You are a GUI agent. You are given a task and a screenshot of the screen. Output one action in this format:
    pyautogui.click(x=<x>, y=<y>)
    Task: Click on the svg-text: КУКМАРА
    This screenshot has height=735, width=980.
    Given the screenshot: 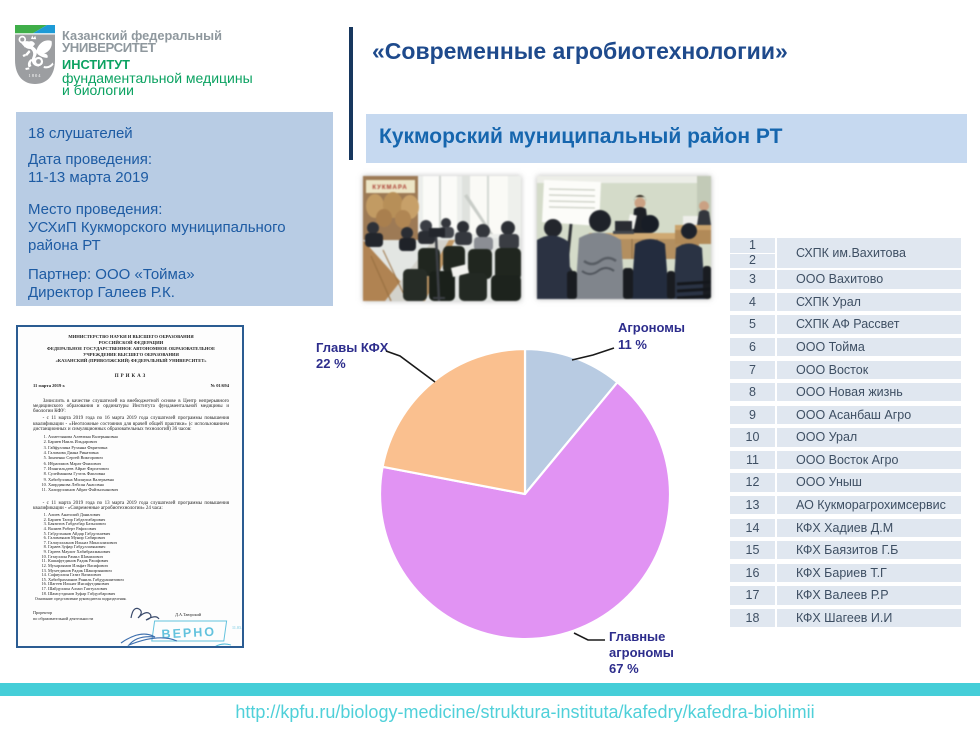 What is the action you would take?
    pyautogui.click(x=389, y=188)
    